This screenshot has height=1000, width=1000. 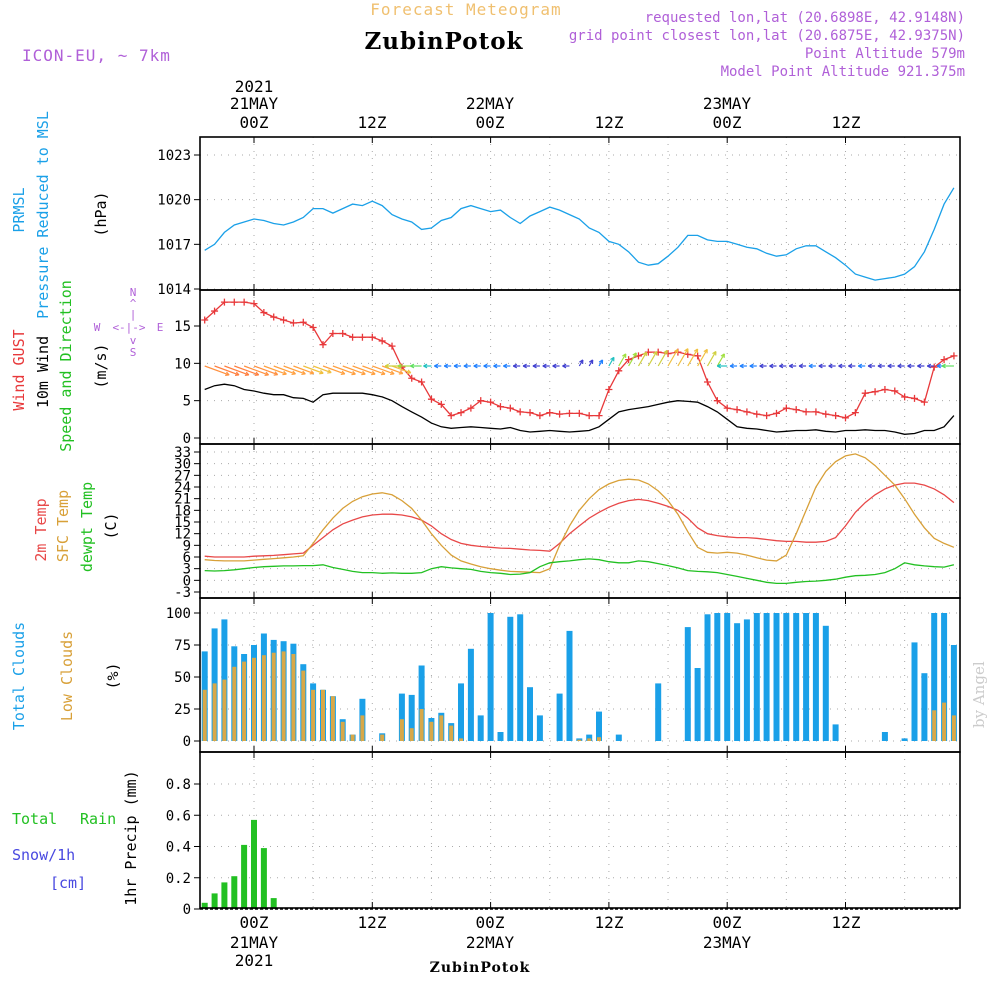 I want to click on cloud-label-low: Low Clouds, so click(x=67, y=676).